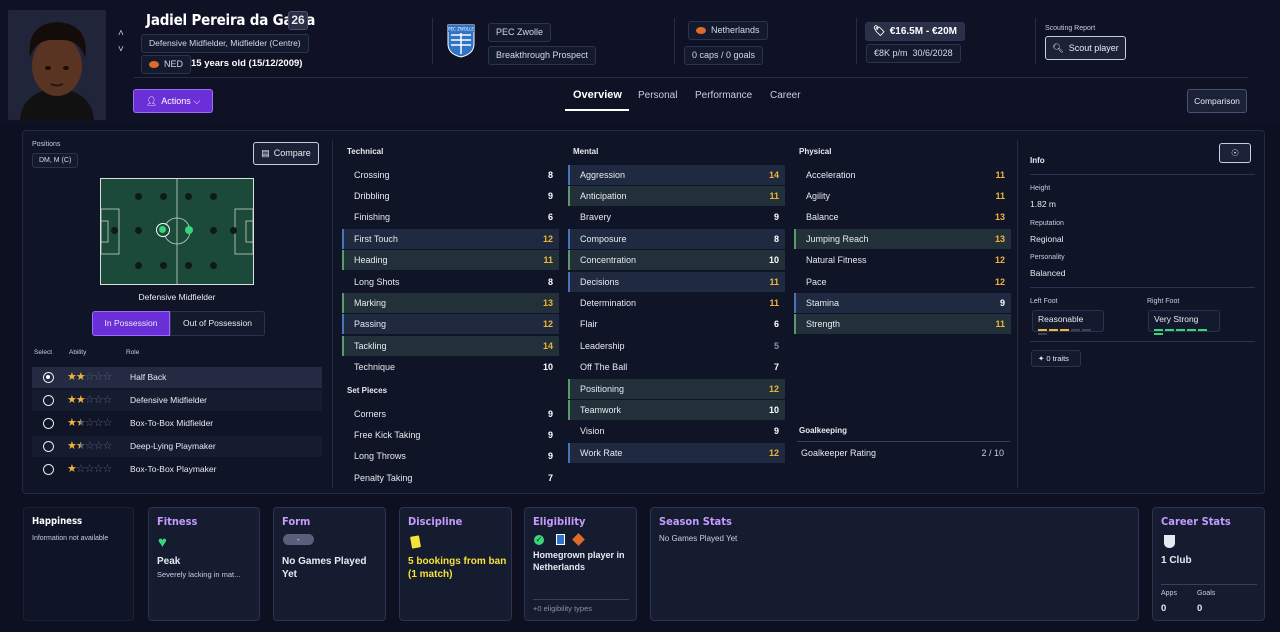  I want to click on discipline-card: Discipline 5 bookings from ban (1 match), so click(455, 564).